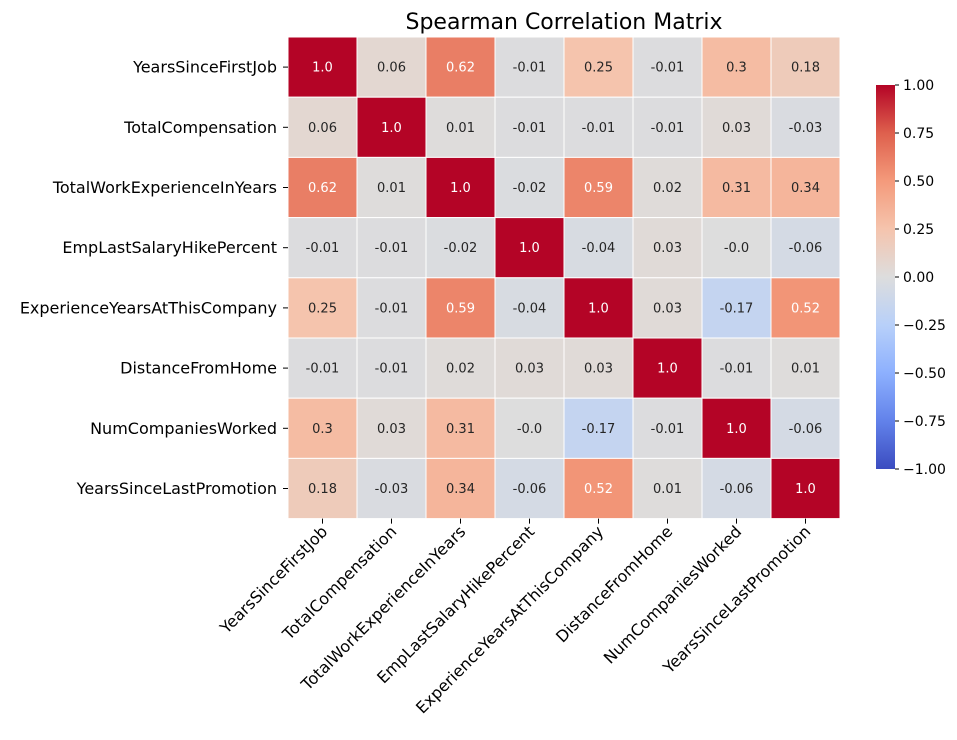 The image size is (957, 740). What do you see at coordinates (924, 374) in the screenshot?
I see `colorbar-tick-label: −0.50` at bounding box center [924, 374].